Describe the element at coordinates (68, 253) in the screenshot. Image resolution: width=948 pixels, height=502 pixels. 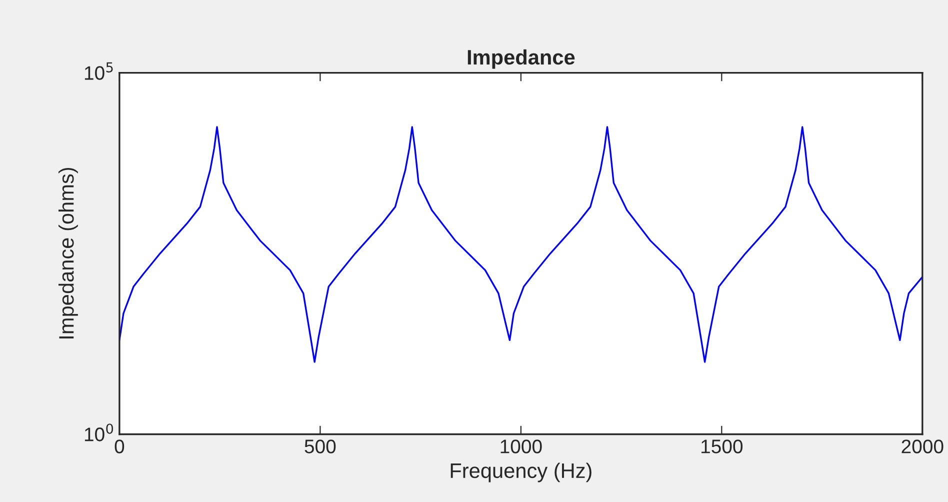
I see `y-axis-title: Impedance (ohms)` at that location.